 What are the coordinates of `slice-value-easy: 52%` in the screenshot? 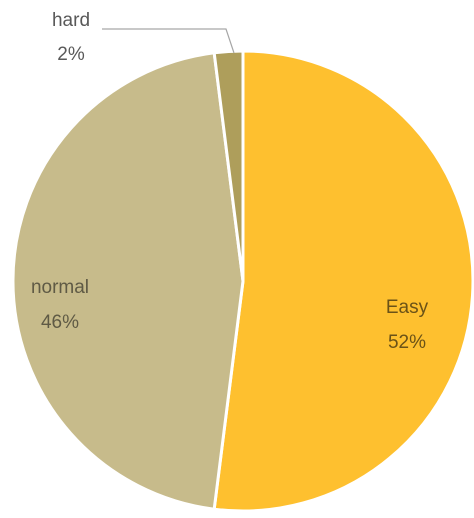 It's located at (407, 342).